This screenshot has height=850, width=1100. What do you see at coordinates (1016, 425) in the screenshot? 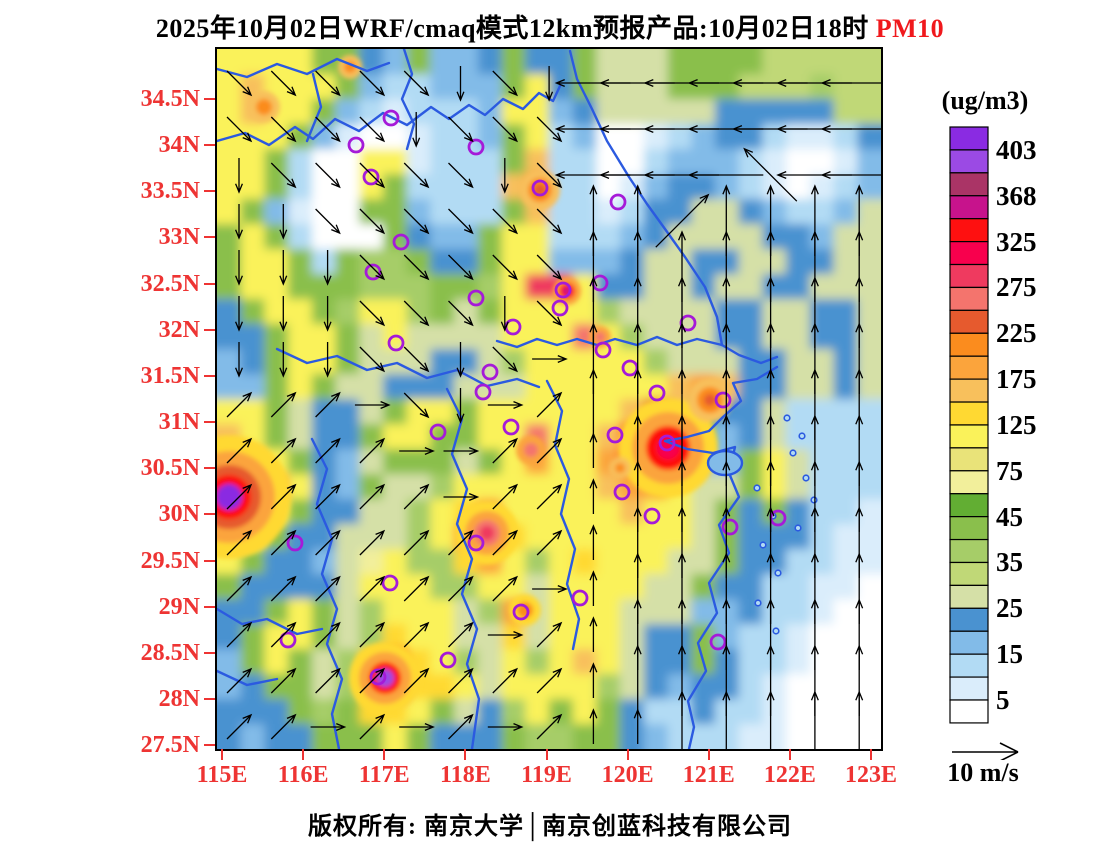
I see `legend-value: 125` at bounding box center [1016, 425].